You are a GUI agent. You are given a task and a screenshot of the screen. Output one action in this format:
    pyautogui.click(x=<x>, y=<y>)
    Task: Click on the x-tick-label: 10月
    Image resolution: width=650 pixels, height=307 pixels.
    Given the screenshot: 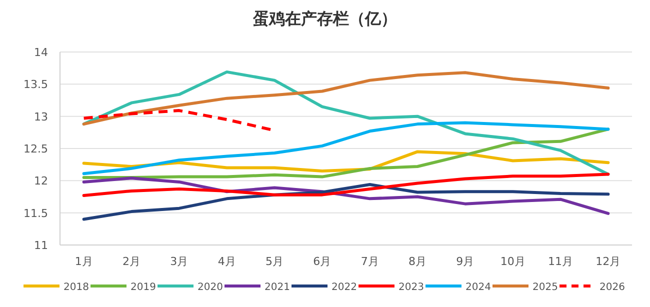 What is the action you would take?
    pyautogui.click(x=513, y=261)
    